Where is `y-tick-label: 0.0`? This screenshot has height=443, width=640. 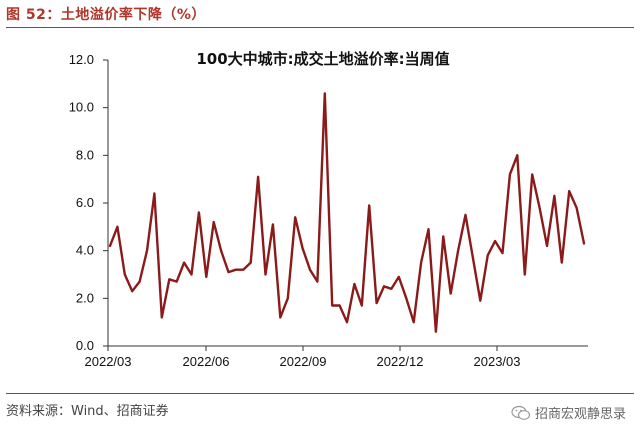 y-tick-label: 0.0 is located at coordinates (85, 345).